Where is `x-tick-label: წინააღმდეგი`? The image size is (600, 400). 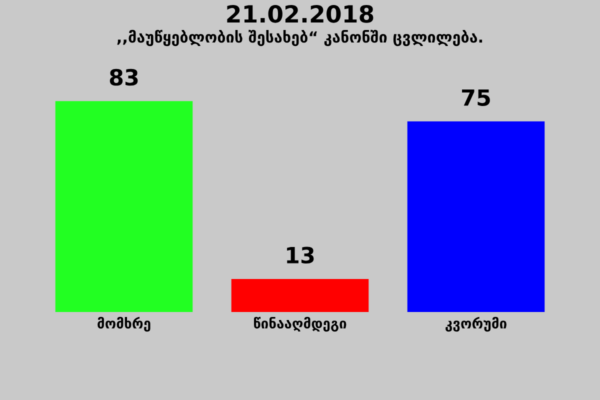 x-tick-label: წინააღმდეგი is located at coordinates (300, 324).